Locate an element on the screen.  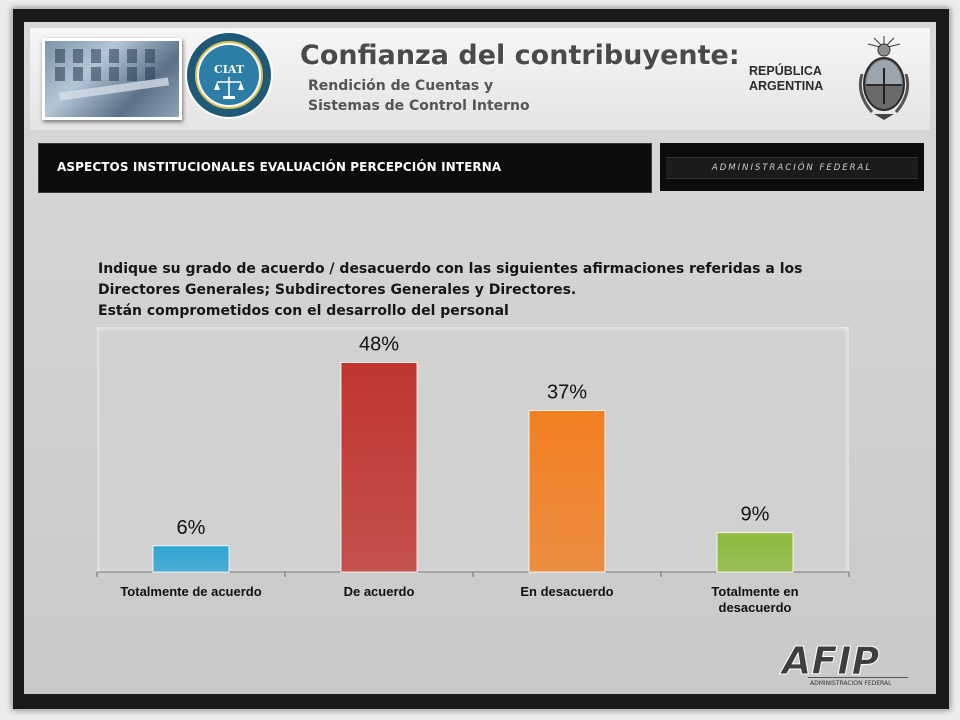
page-title: Confianza del contribuyente: is located at coordinates (520, 55).